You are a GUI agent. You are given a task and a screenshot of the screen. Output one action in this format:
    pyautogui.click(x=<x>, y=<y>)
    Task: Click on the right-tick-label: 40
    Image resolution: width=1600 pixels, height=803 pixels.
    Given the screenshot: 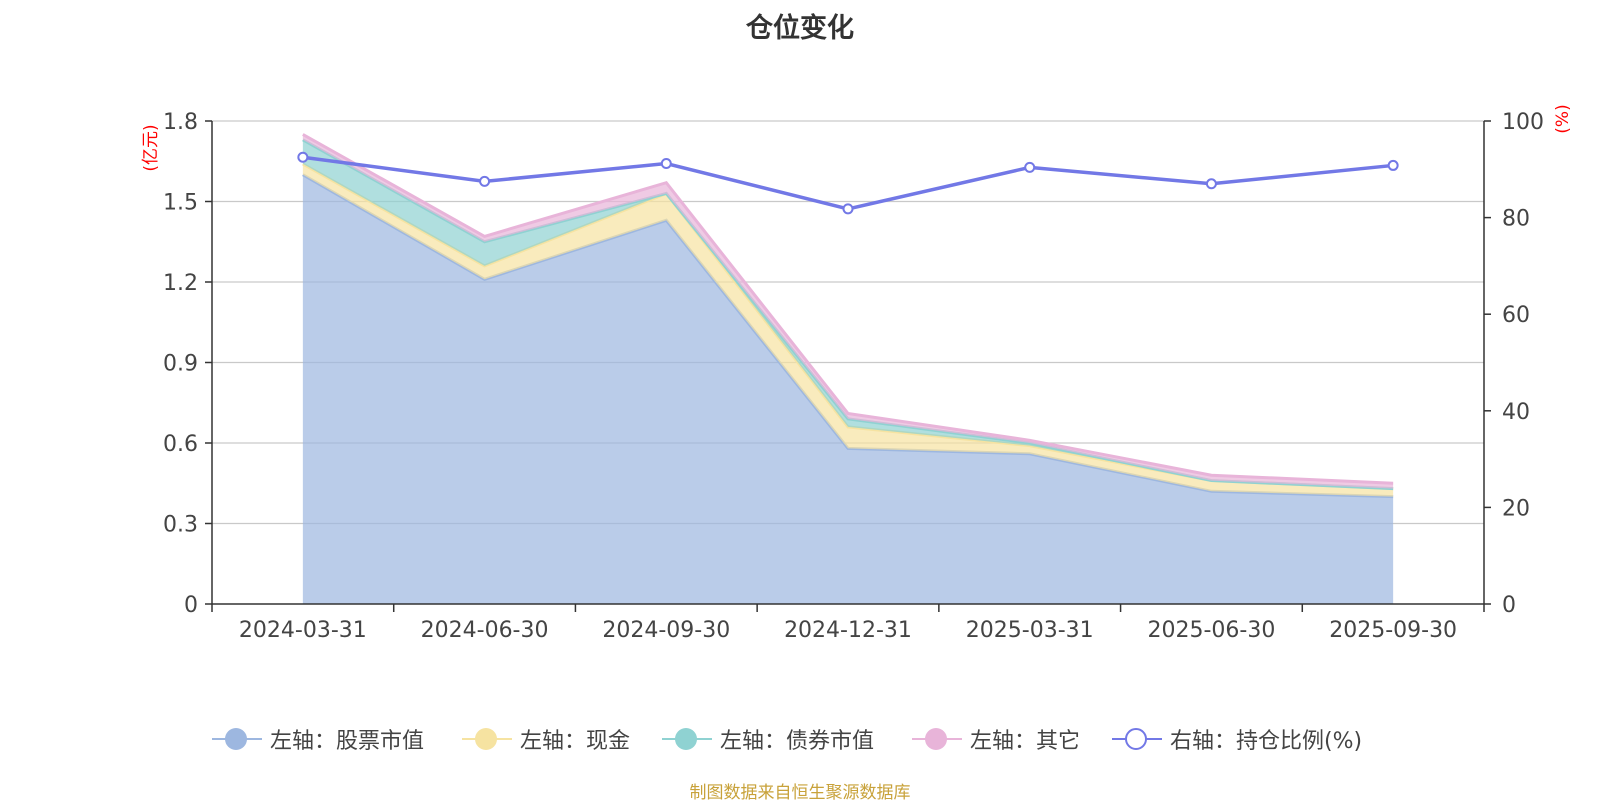 What is the action you would take?
    pyautogui.click(x=1516, y=412)
    